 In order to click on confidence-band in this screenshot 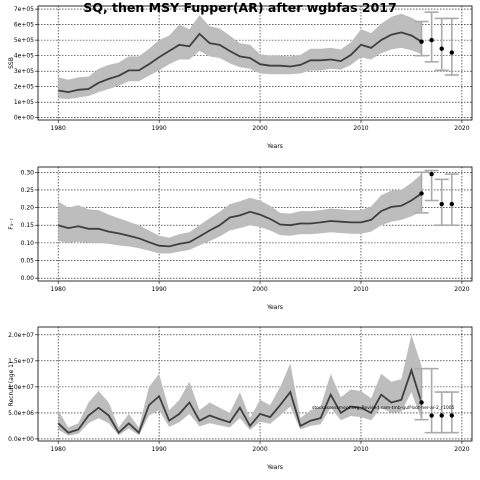, I will do `click(240, 214)`.